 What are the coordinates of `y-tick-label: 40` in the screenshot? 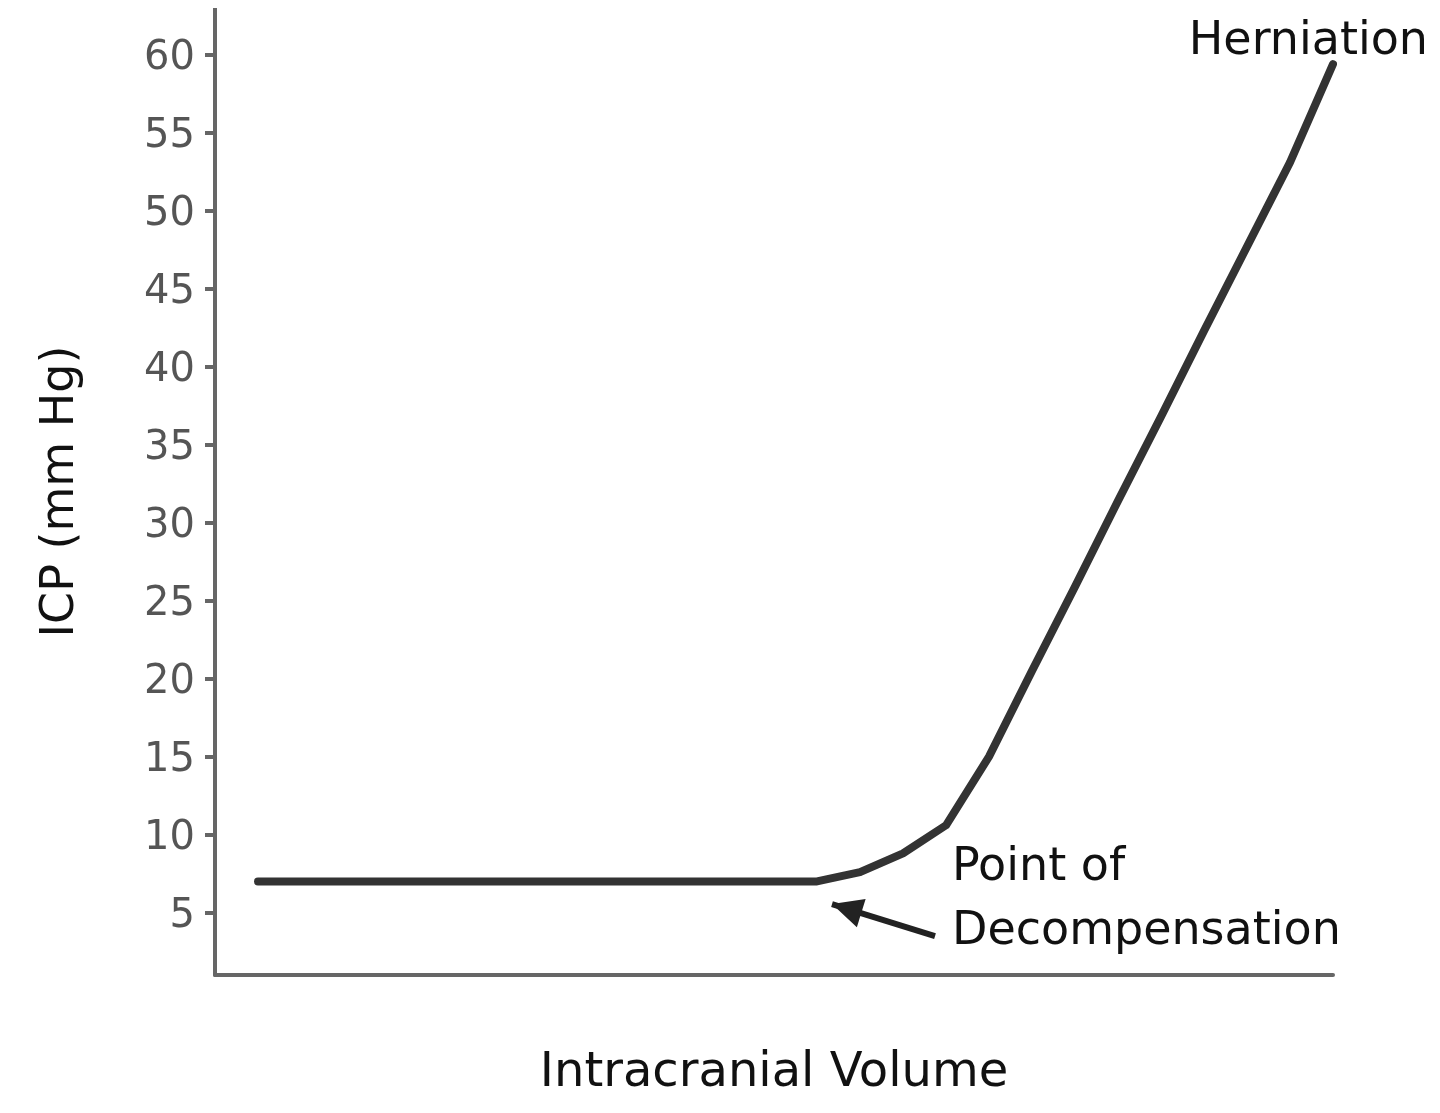 It's located at (169, 366).